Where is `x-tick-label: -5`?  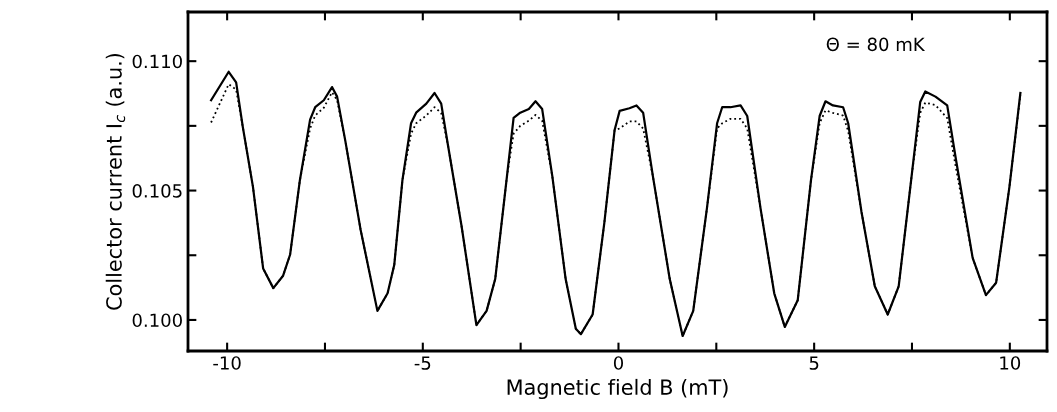
x-tick-label: -5 is located at coordinates (422, 363).